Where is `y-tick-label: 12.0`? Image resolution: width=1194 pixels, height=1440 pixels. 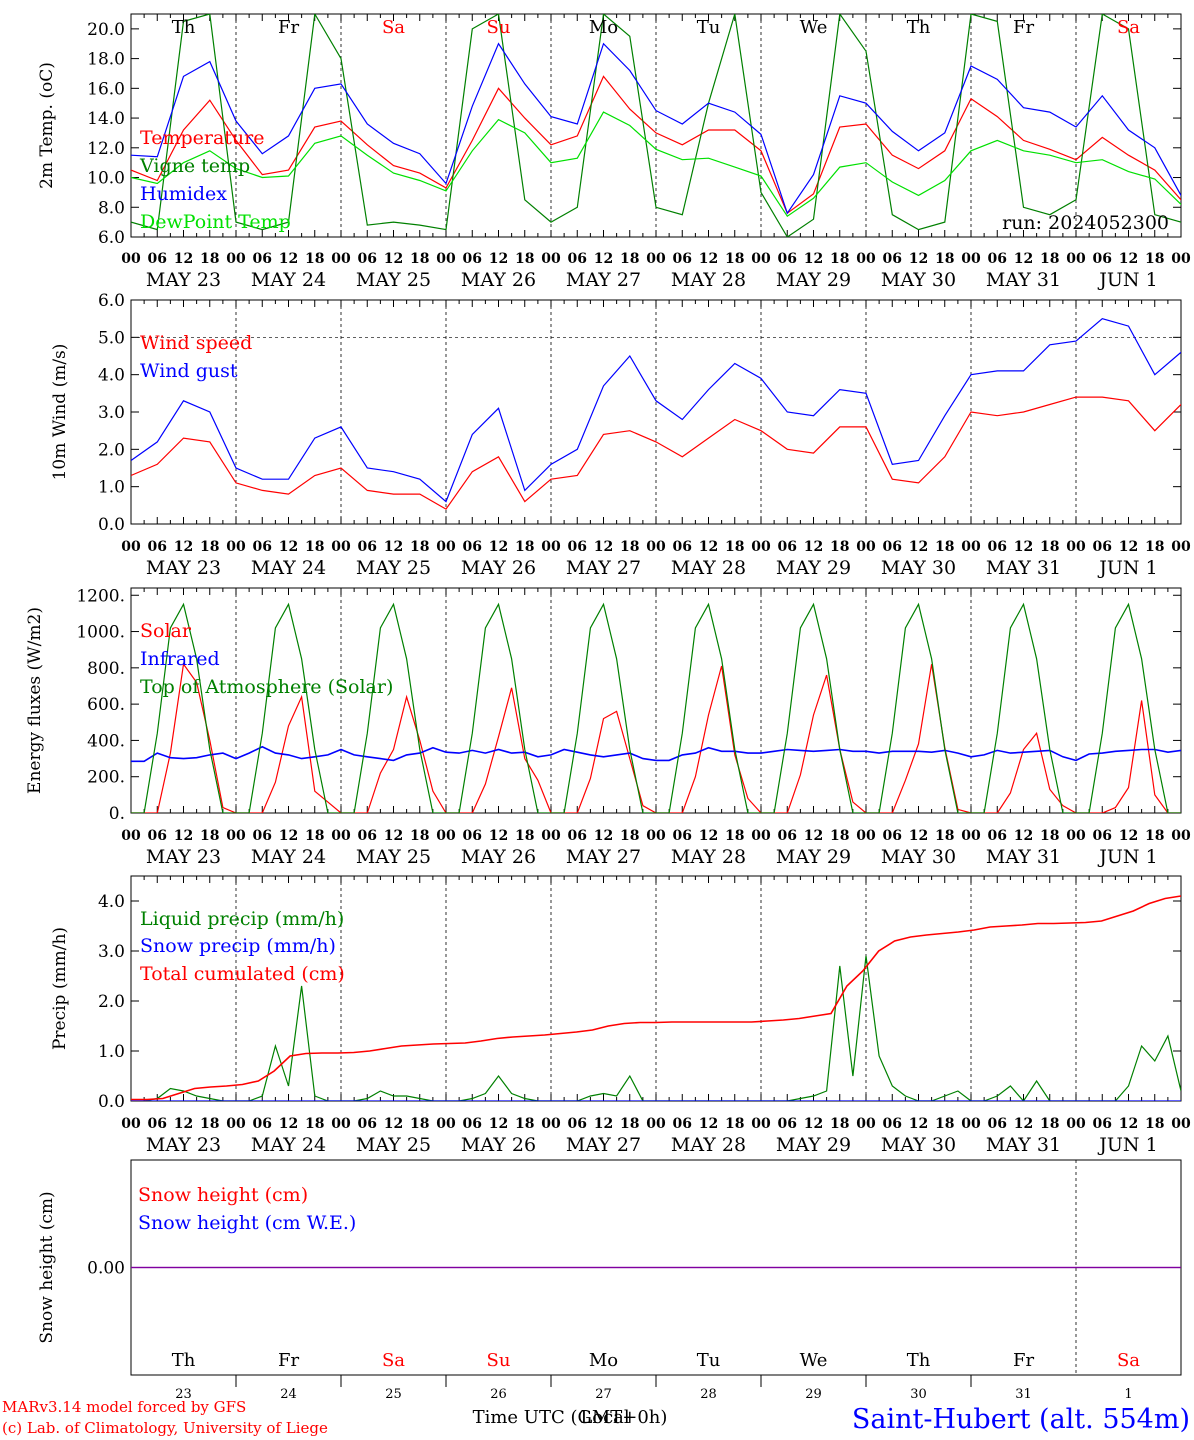
y-tick-label: 12.0 is located at coordinates (106, 149).